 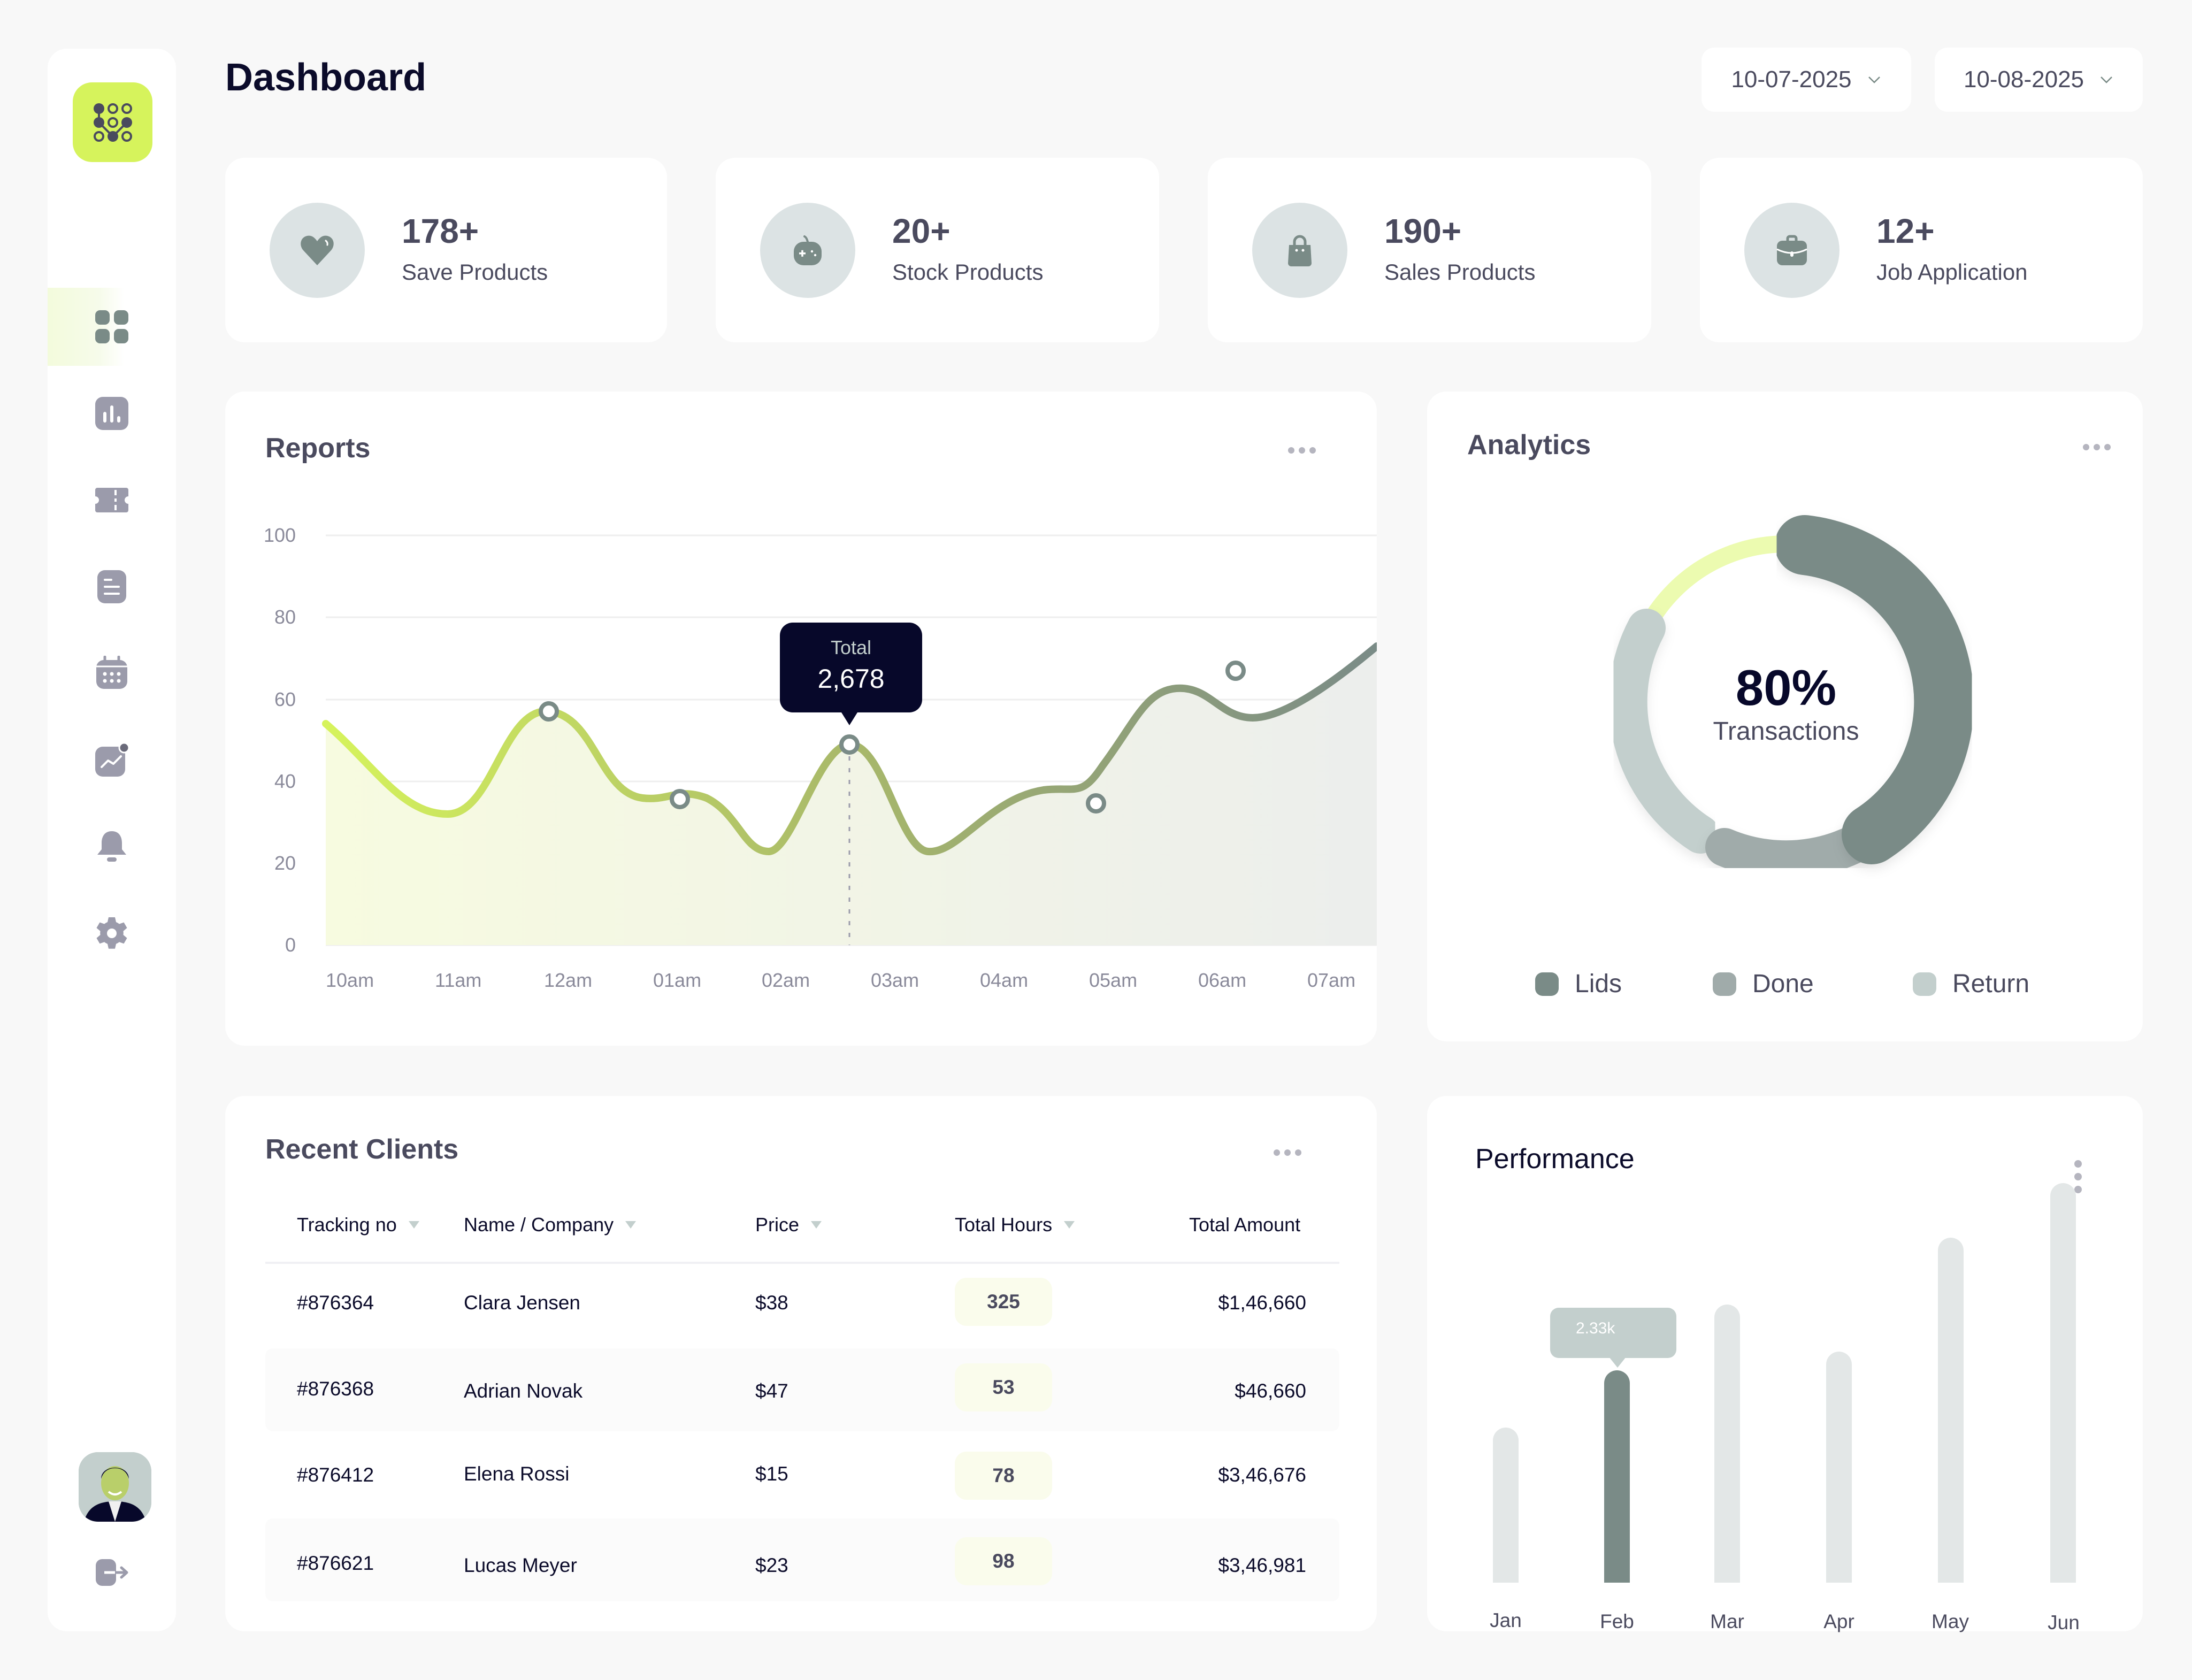 I want to click on stat-value: 190+, so click(x=1423, y=231).